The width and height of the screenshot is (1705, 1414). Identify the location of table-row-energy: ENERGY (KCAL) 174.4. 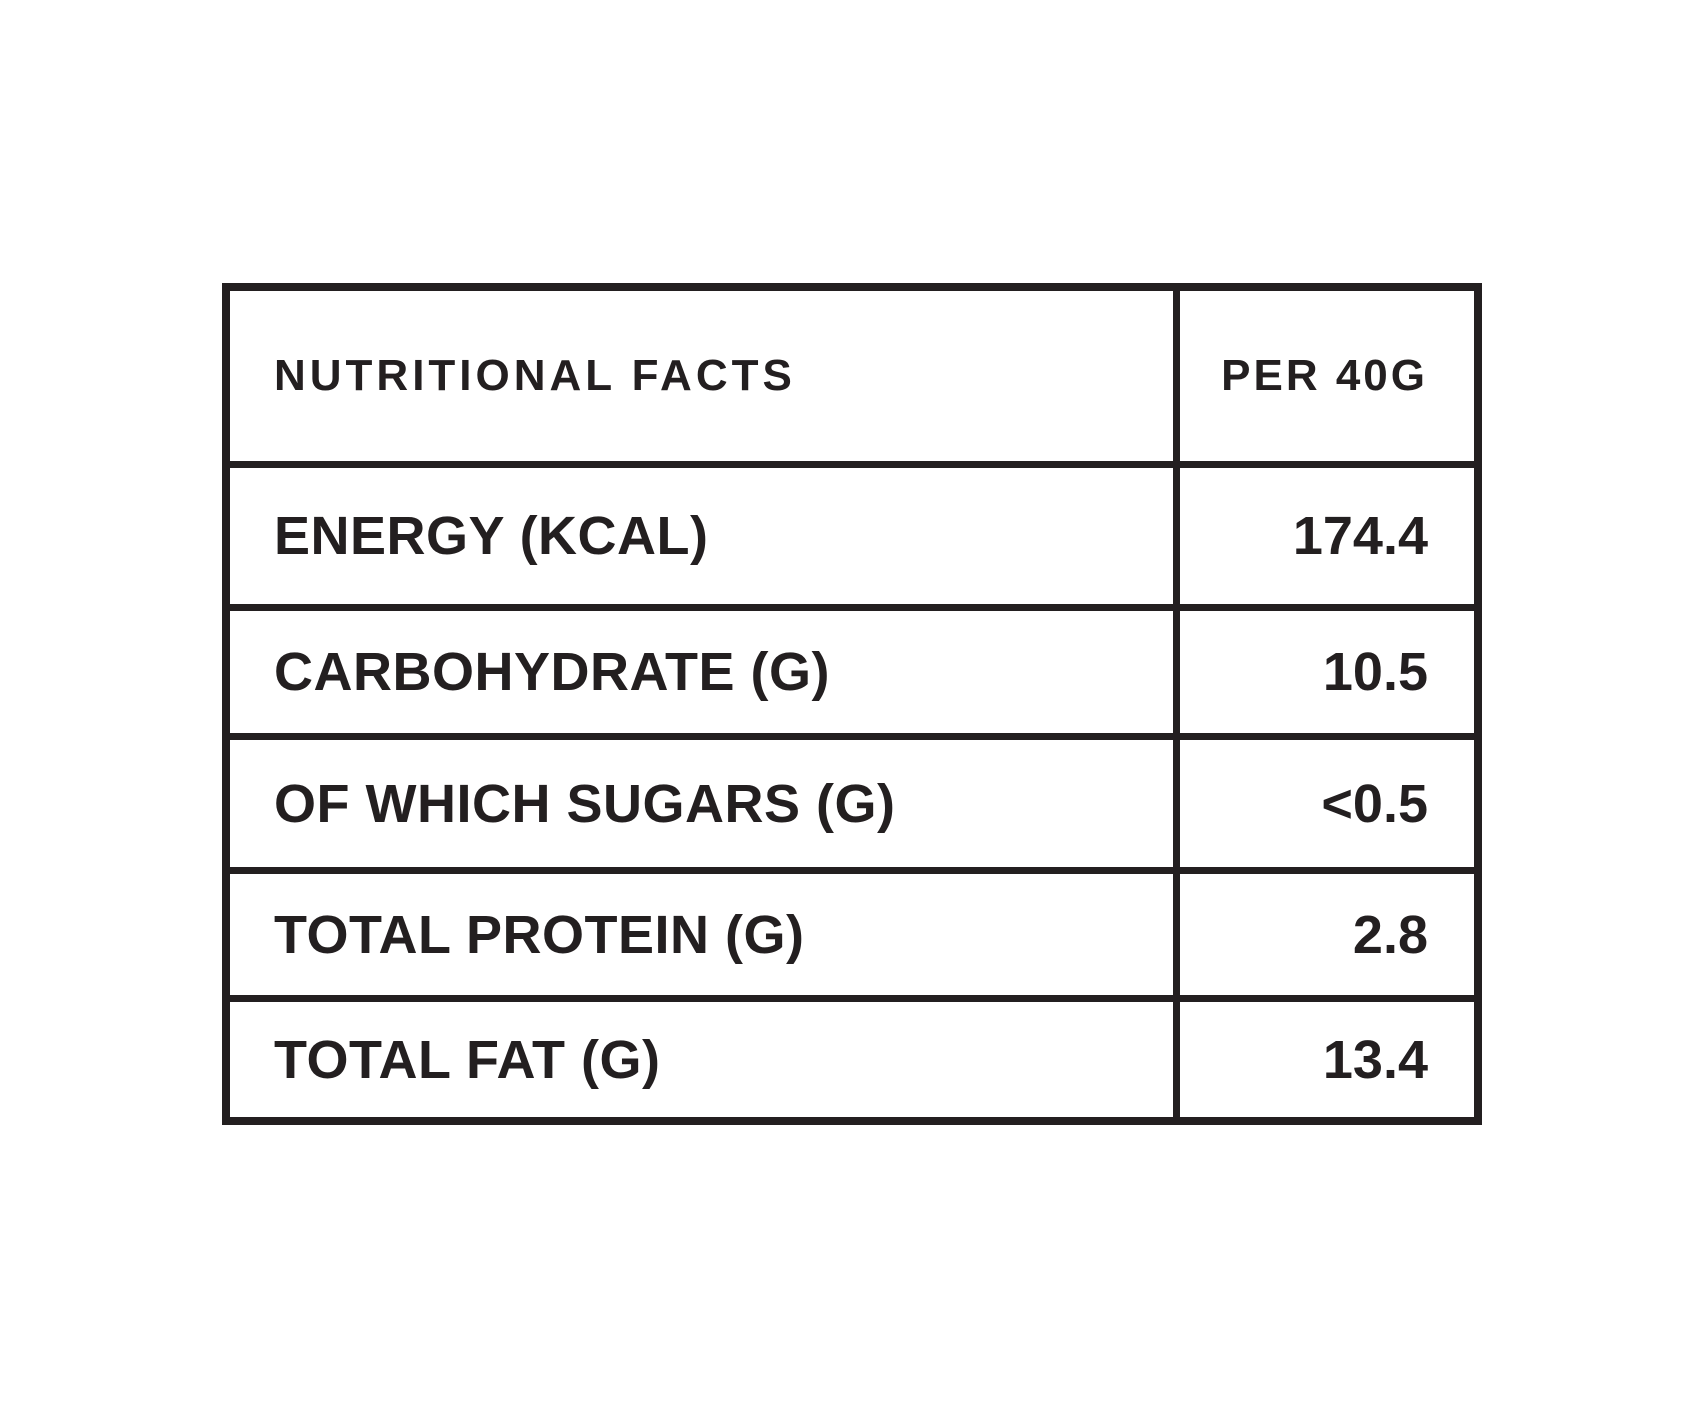
(852, 532).